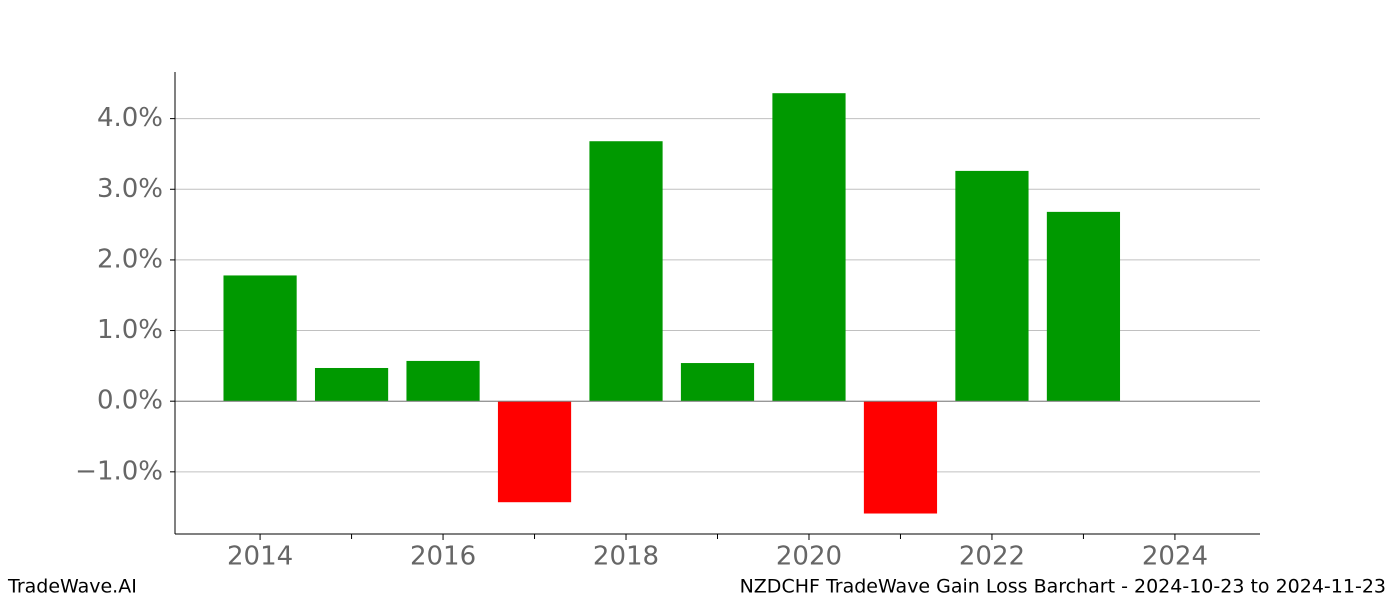 This screenshot has height=600, width=1400. Describe the element at coordinates (809, 557) in the screenshot. I see `x-tick-label: 2020` at that location.